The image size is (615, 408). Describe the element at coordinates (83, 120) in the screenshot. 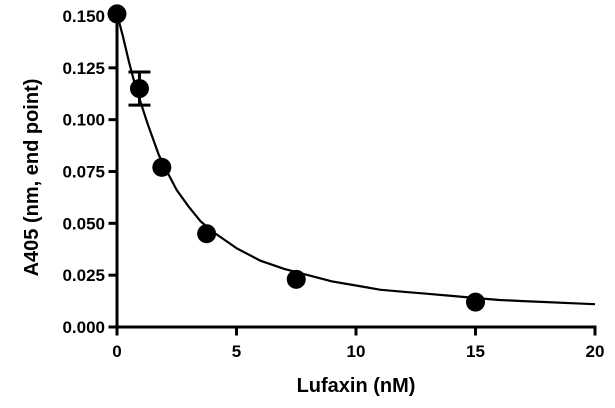

I see `y-tick-label: 0.100` at that location.